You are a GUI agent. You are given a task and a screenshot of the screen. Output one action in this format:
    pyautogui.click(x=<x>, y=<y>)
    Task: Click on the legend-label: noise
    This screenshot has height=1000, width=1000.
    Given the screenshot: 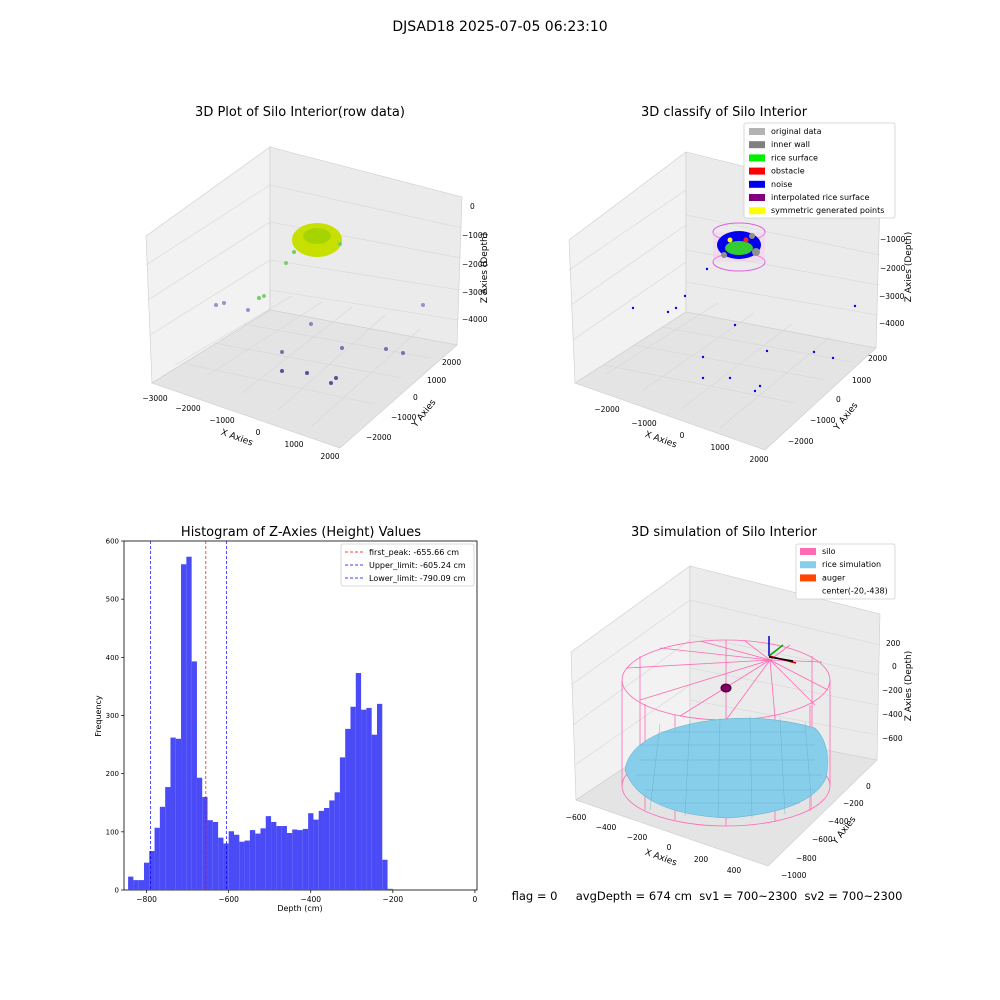 What is the action you would take?
    pyautogui.click(x=781, y=184)
    